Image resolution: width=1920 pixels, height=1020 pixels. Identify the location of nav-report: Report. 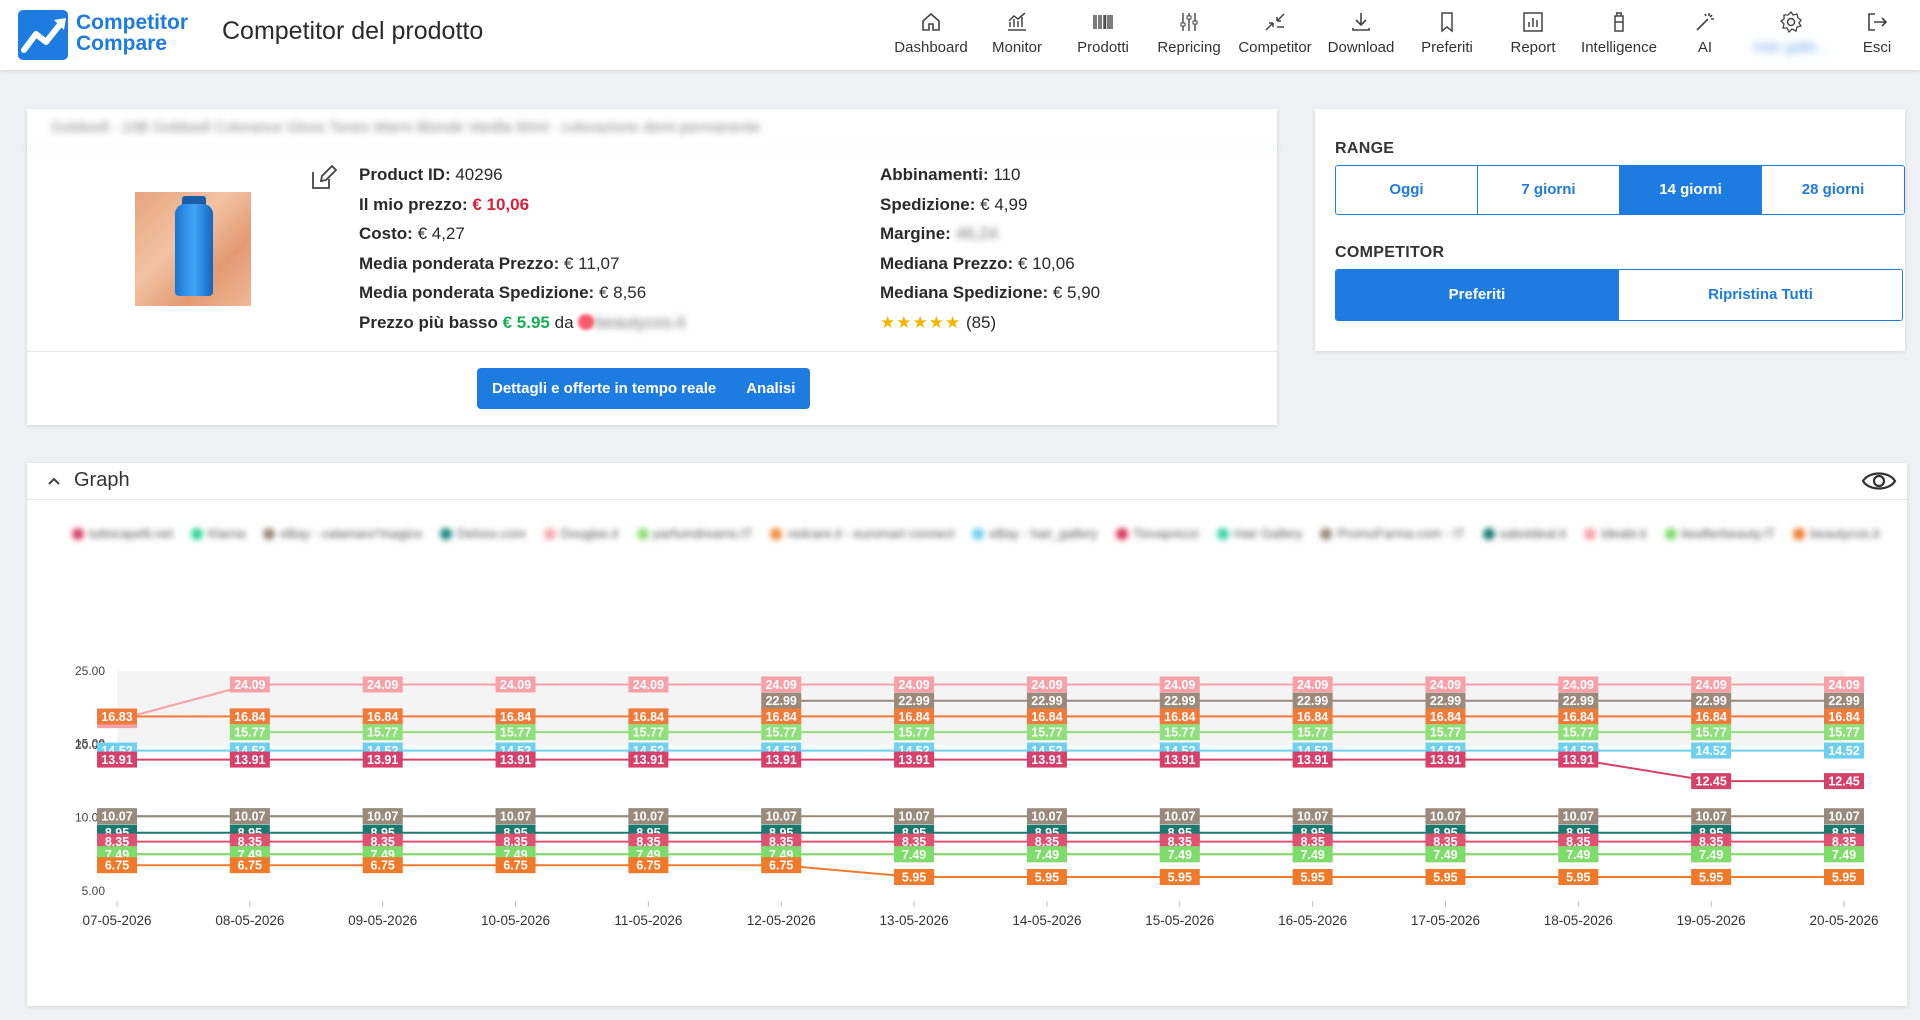
(1533, 36).